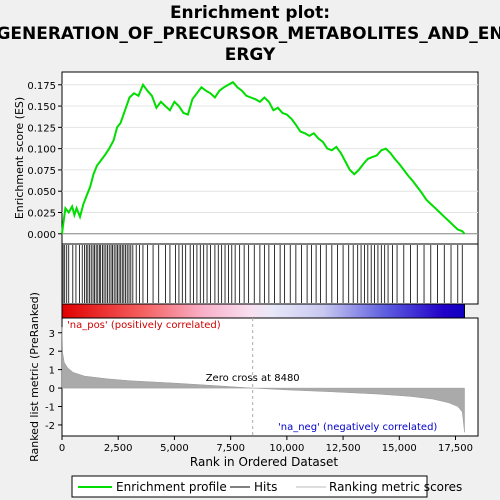 This screenshot has width=500, height=500. What do you see at coordinates (41, 235) in the screenshot?
I see `es-y-tick-label: 0.000` at bounding box center [41, 235].